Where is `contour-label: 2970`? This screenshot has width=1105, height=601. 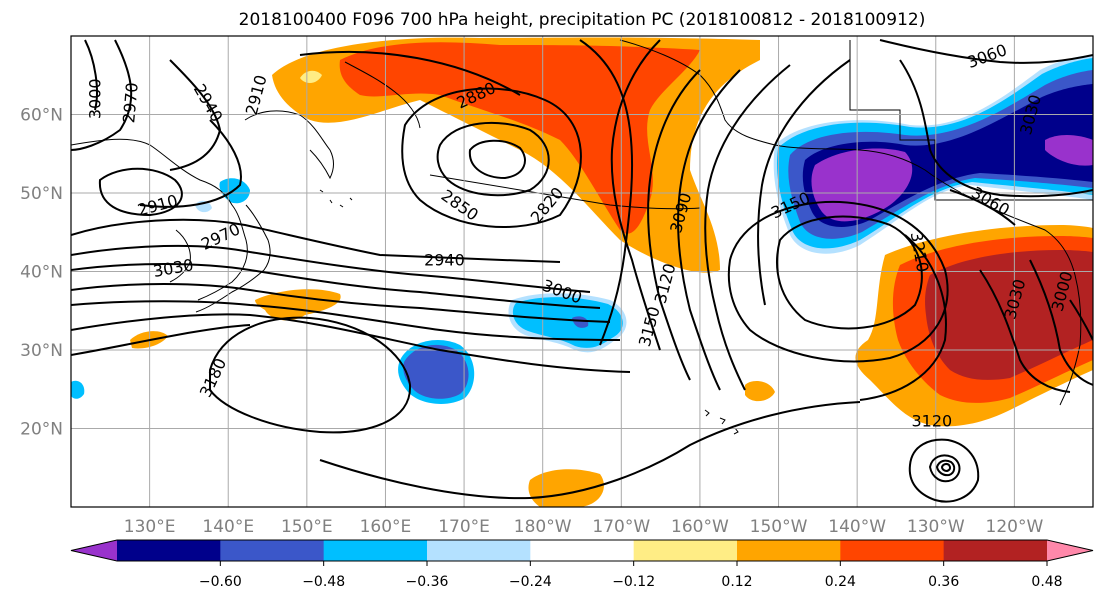 contour-label: 2970 is located at coordinates (130, 103).